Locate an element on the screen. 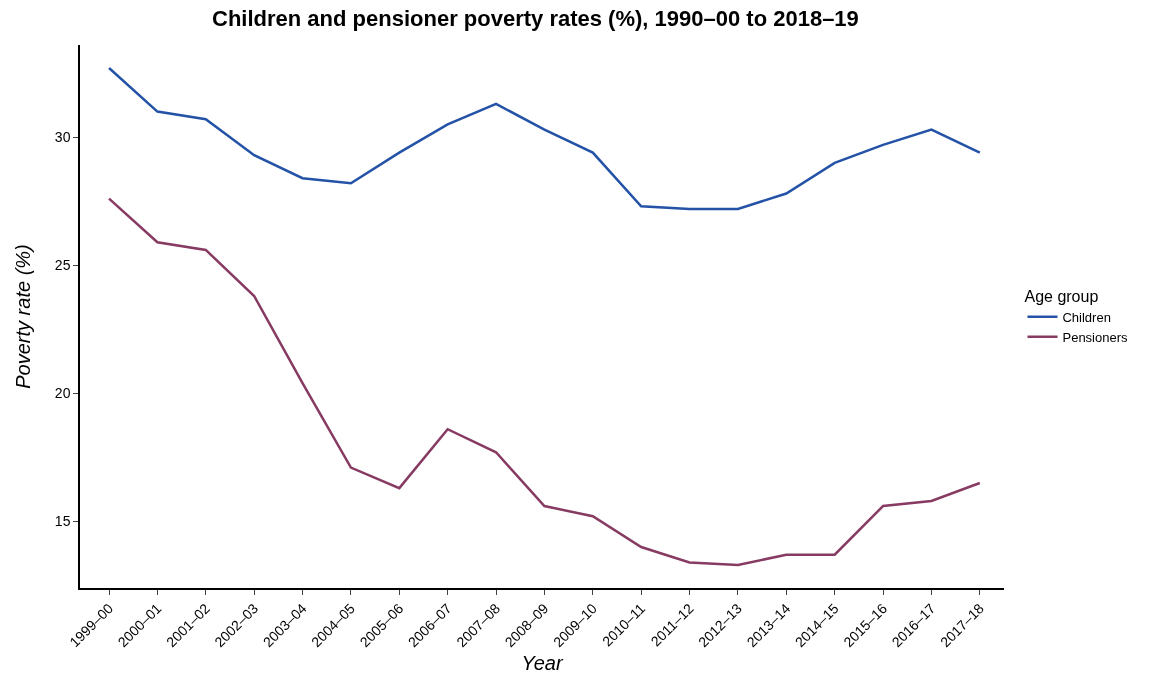 The width and height of the screenshot is (1164, 693). legend-label: Children is located at coordinates (1086, 317).